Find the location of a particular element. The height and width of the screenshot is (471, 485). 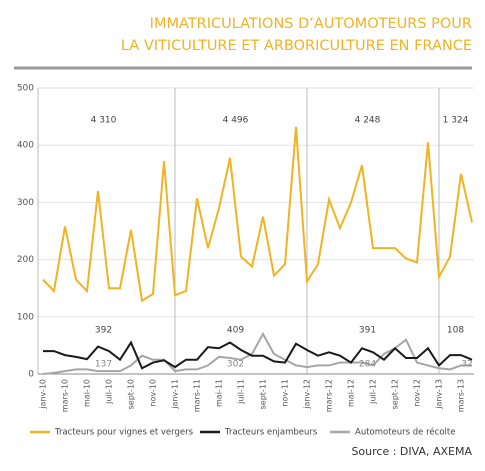

year-total: 392 is located at coordinates (103, 331).